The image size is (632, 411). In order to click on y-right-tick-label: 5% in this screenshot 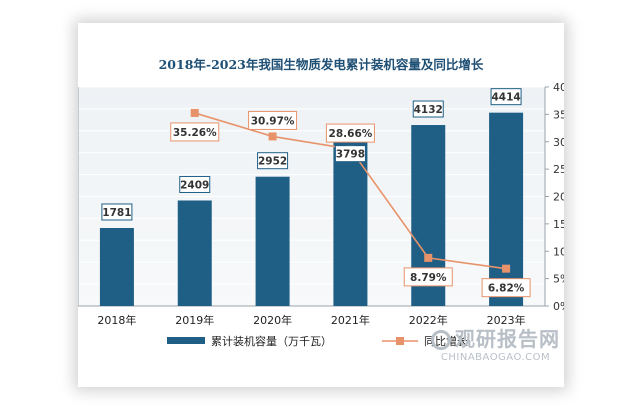, I will do `click(558, 279)`.